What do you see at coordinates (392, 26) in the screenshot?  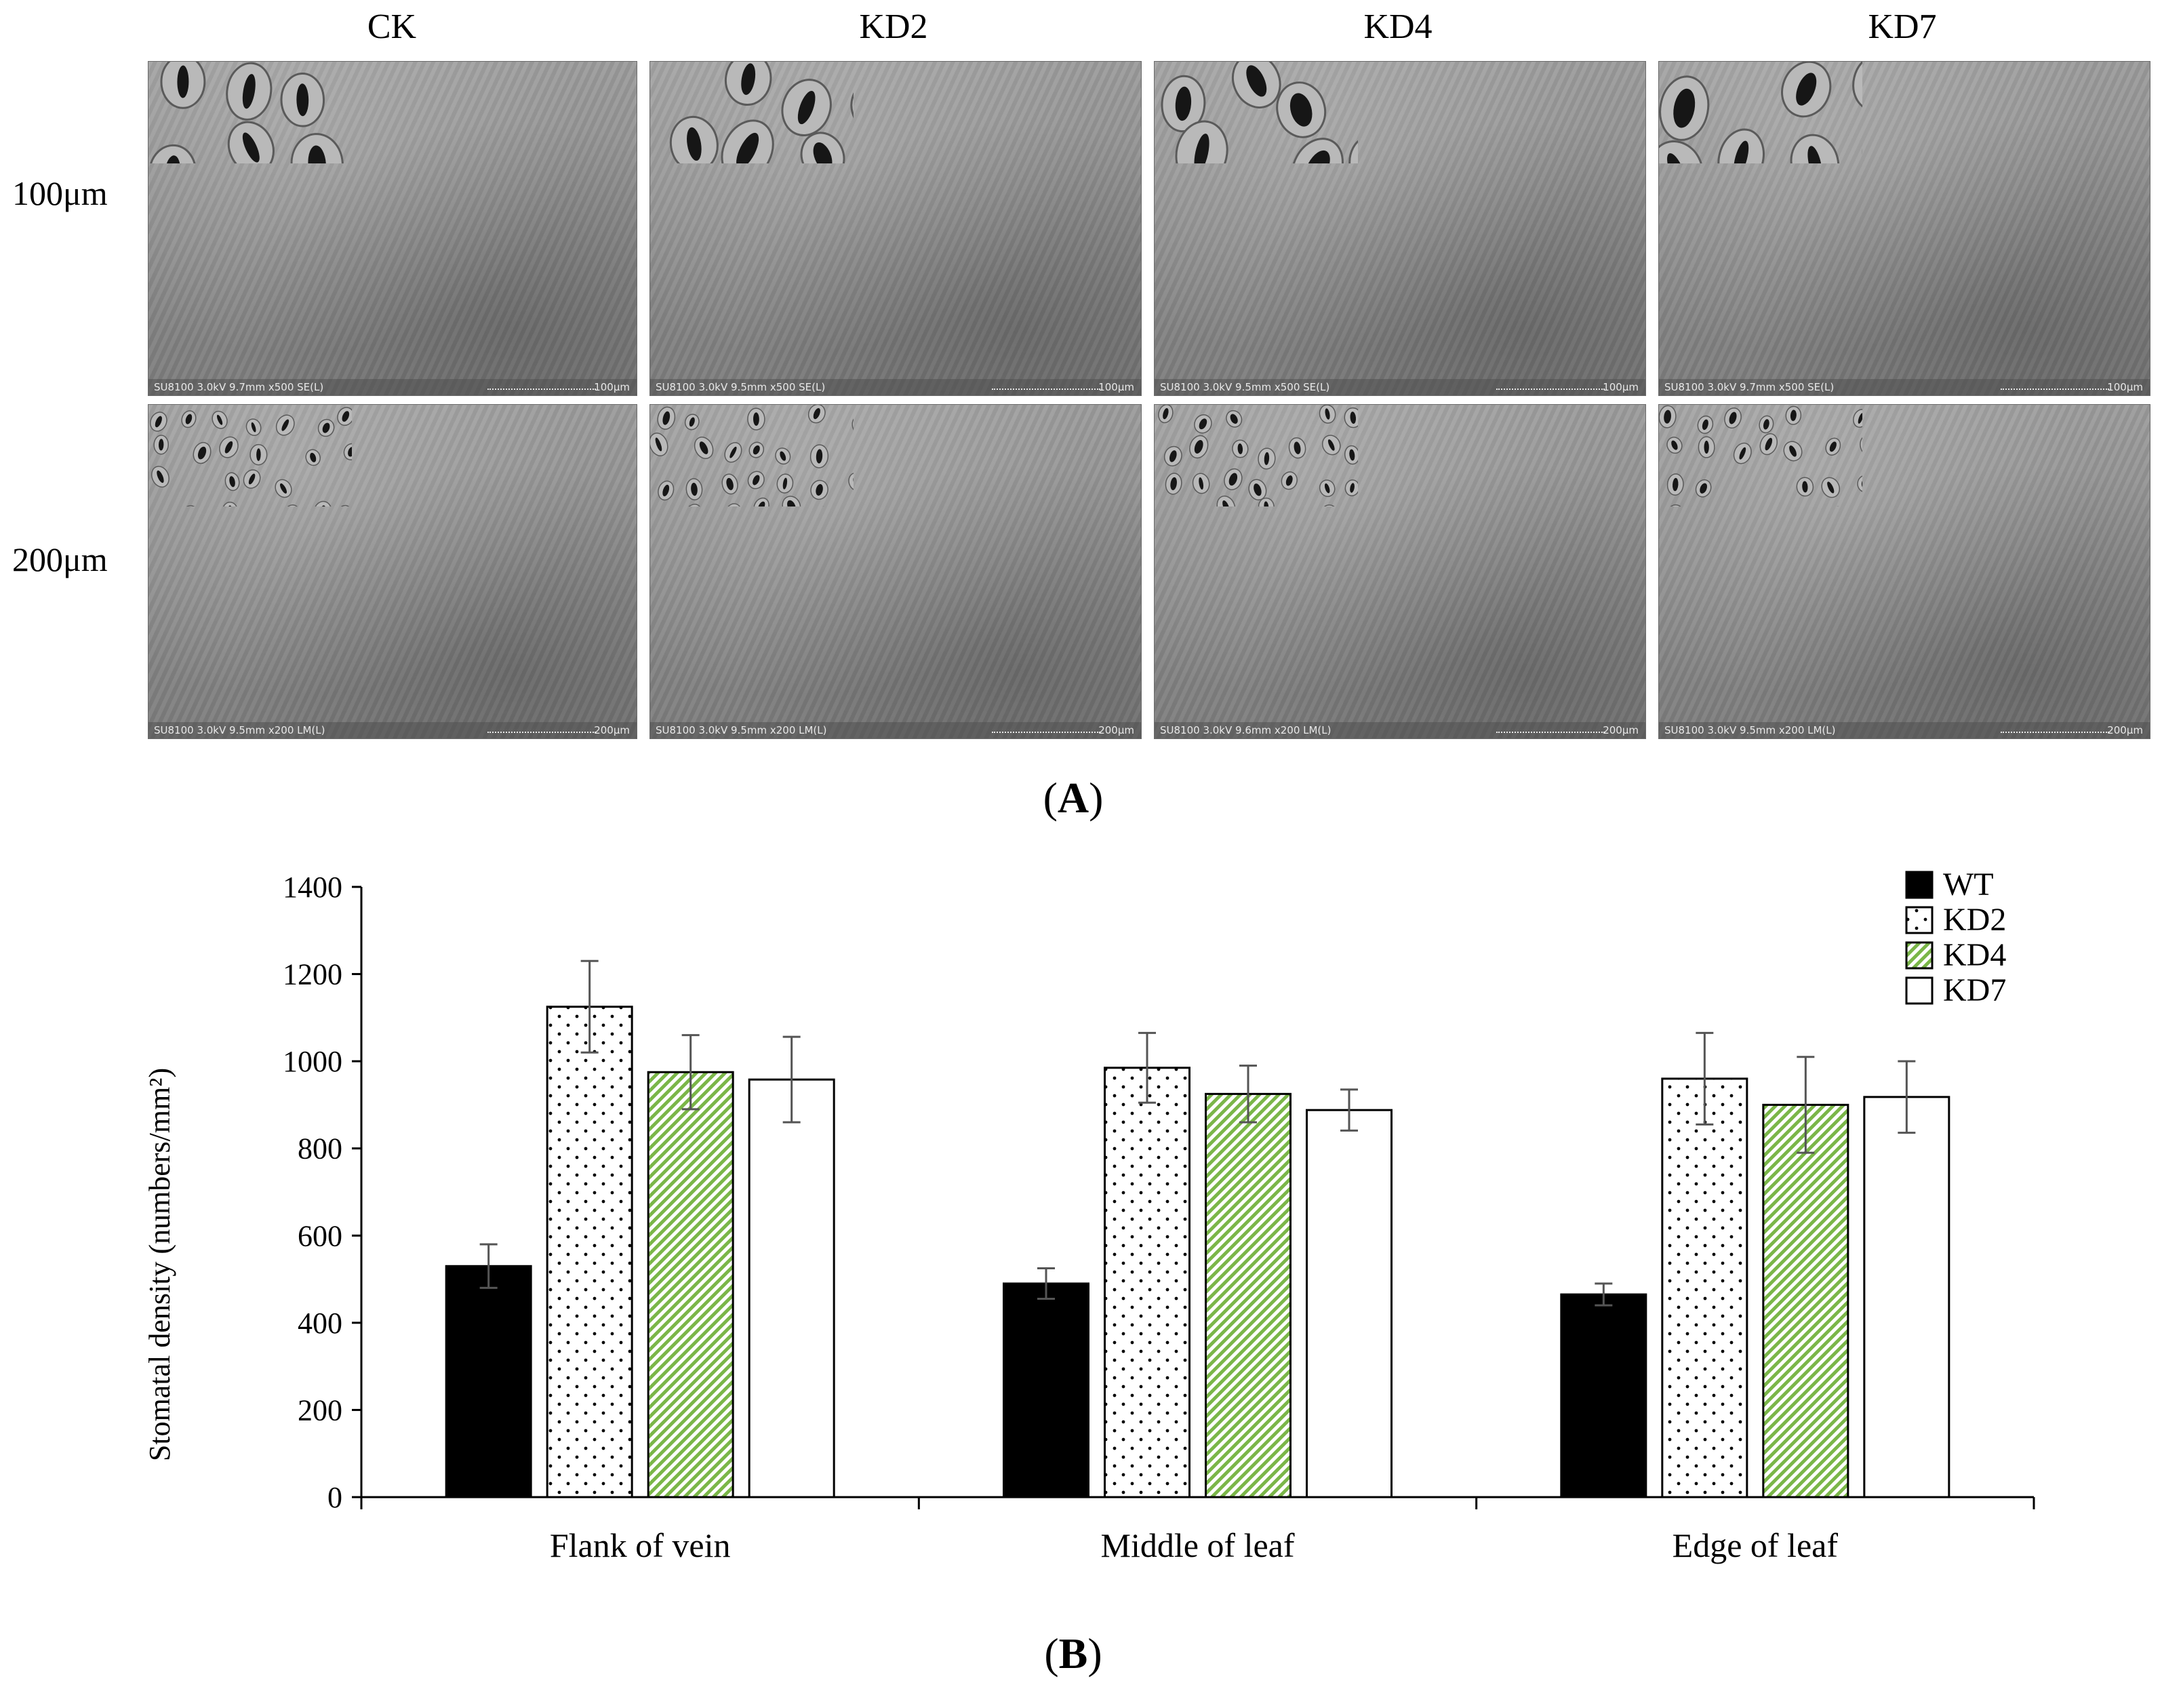 I see `column-label-ck: CK` at bounding box center [392, 26].